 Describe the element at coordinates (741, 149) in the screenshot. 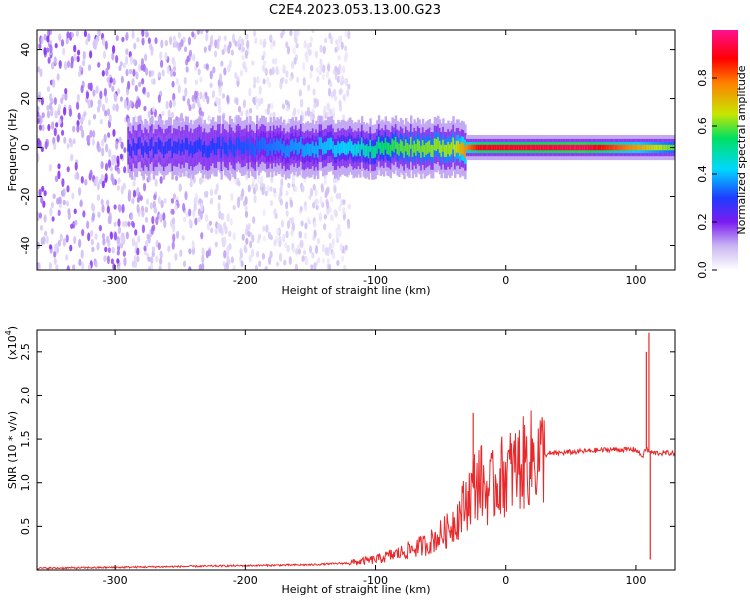

I see `colorbar-label: Normalized spectral amplitude` at that location.